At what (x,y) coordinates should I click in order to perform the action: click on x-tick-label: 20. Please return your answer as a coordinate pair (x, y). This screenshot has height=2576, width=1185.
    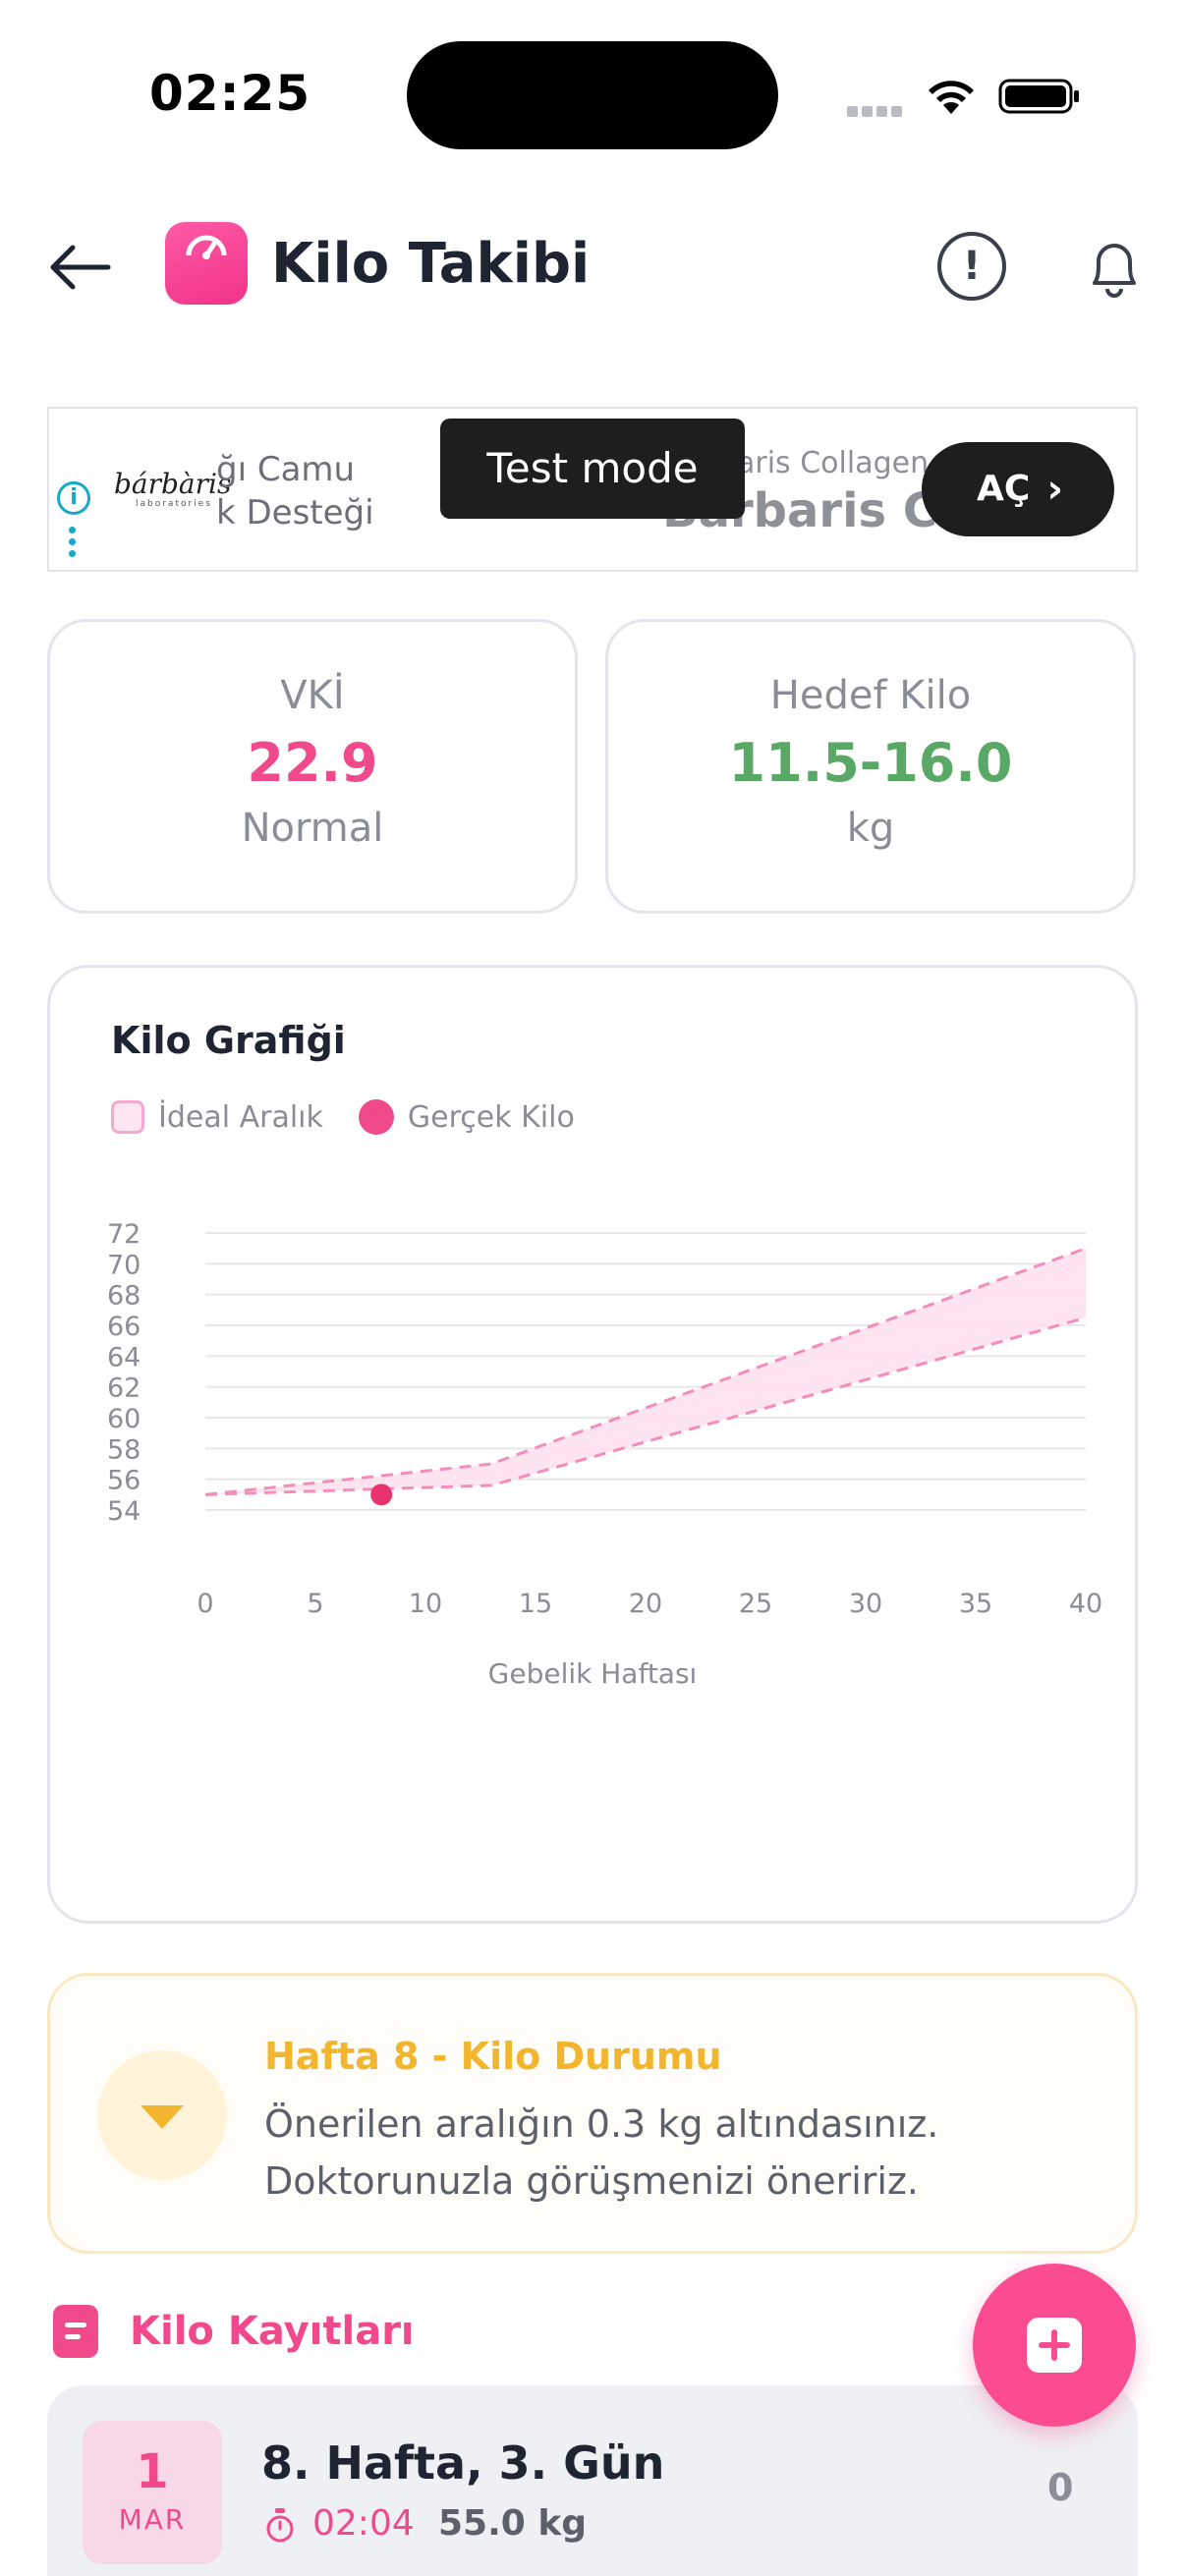
    Looking at the image, I should click on (646, 1604).